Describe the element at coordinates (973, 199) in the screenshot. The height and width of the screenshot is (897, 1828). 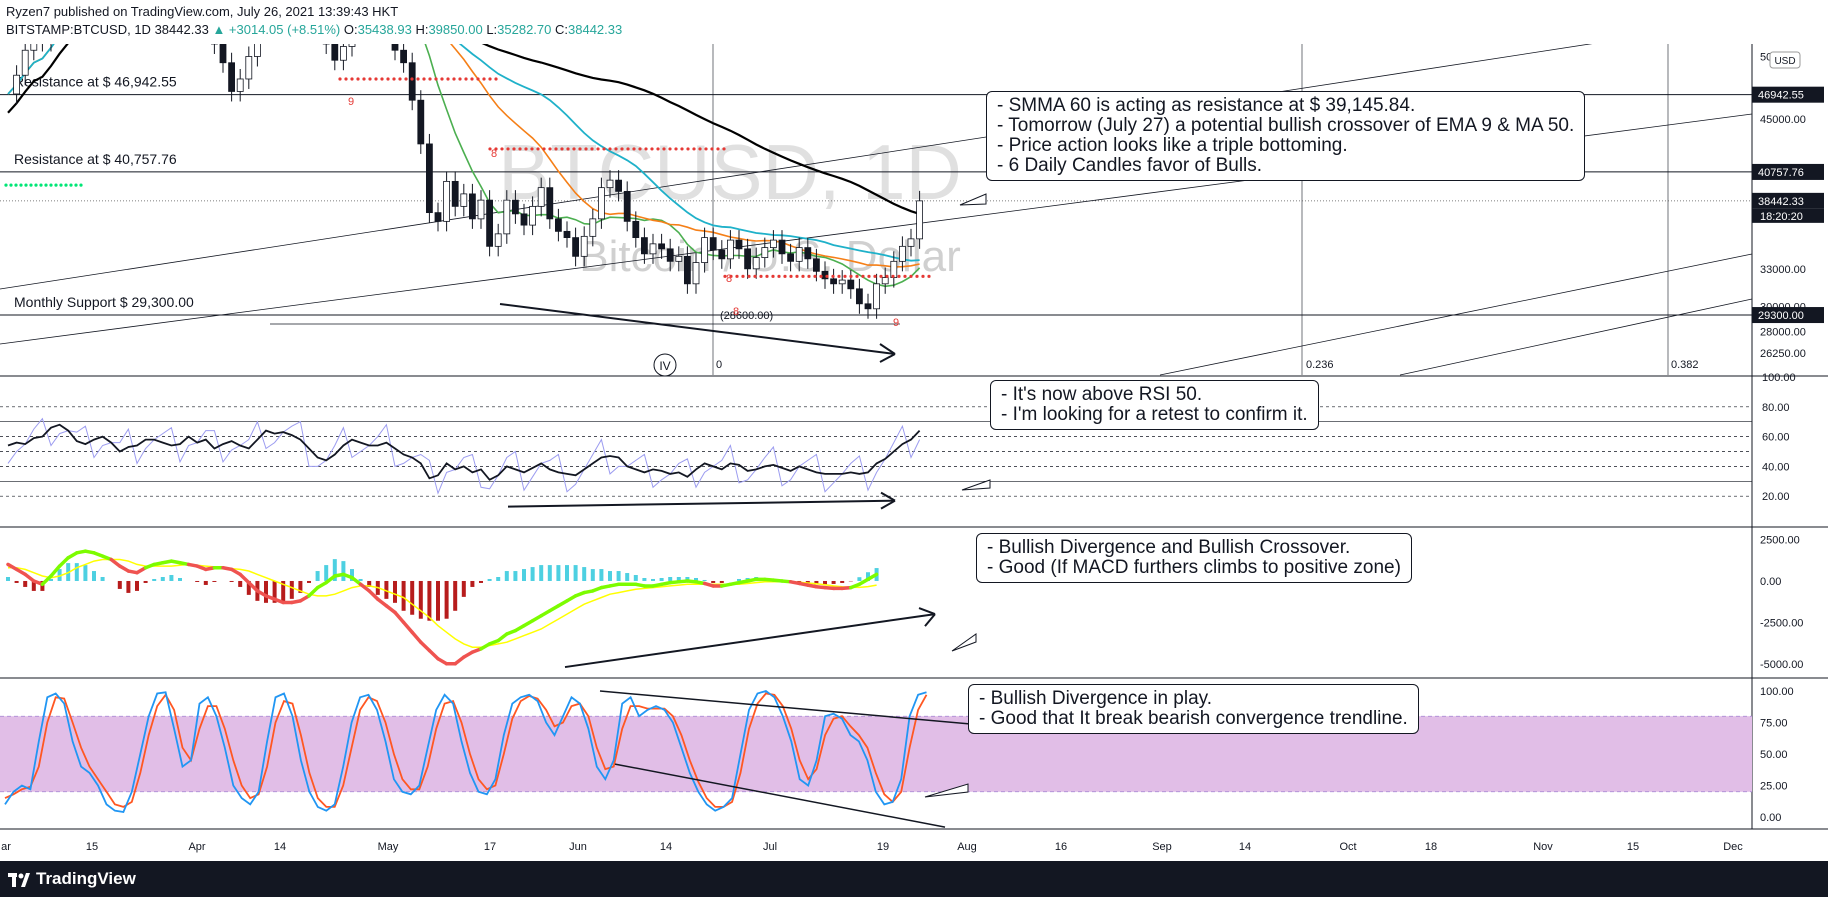
I see `price-note-pointer` at that location.